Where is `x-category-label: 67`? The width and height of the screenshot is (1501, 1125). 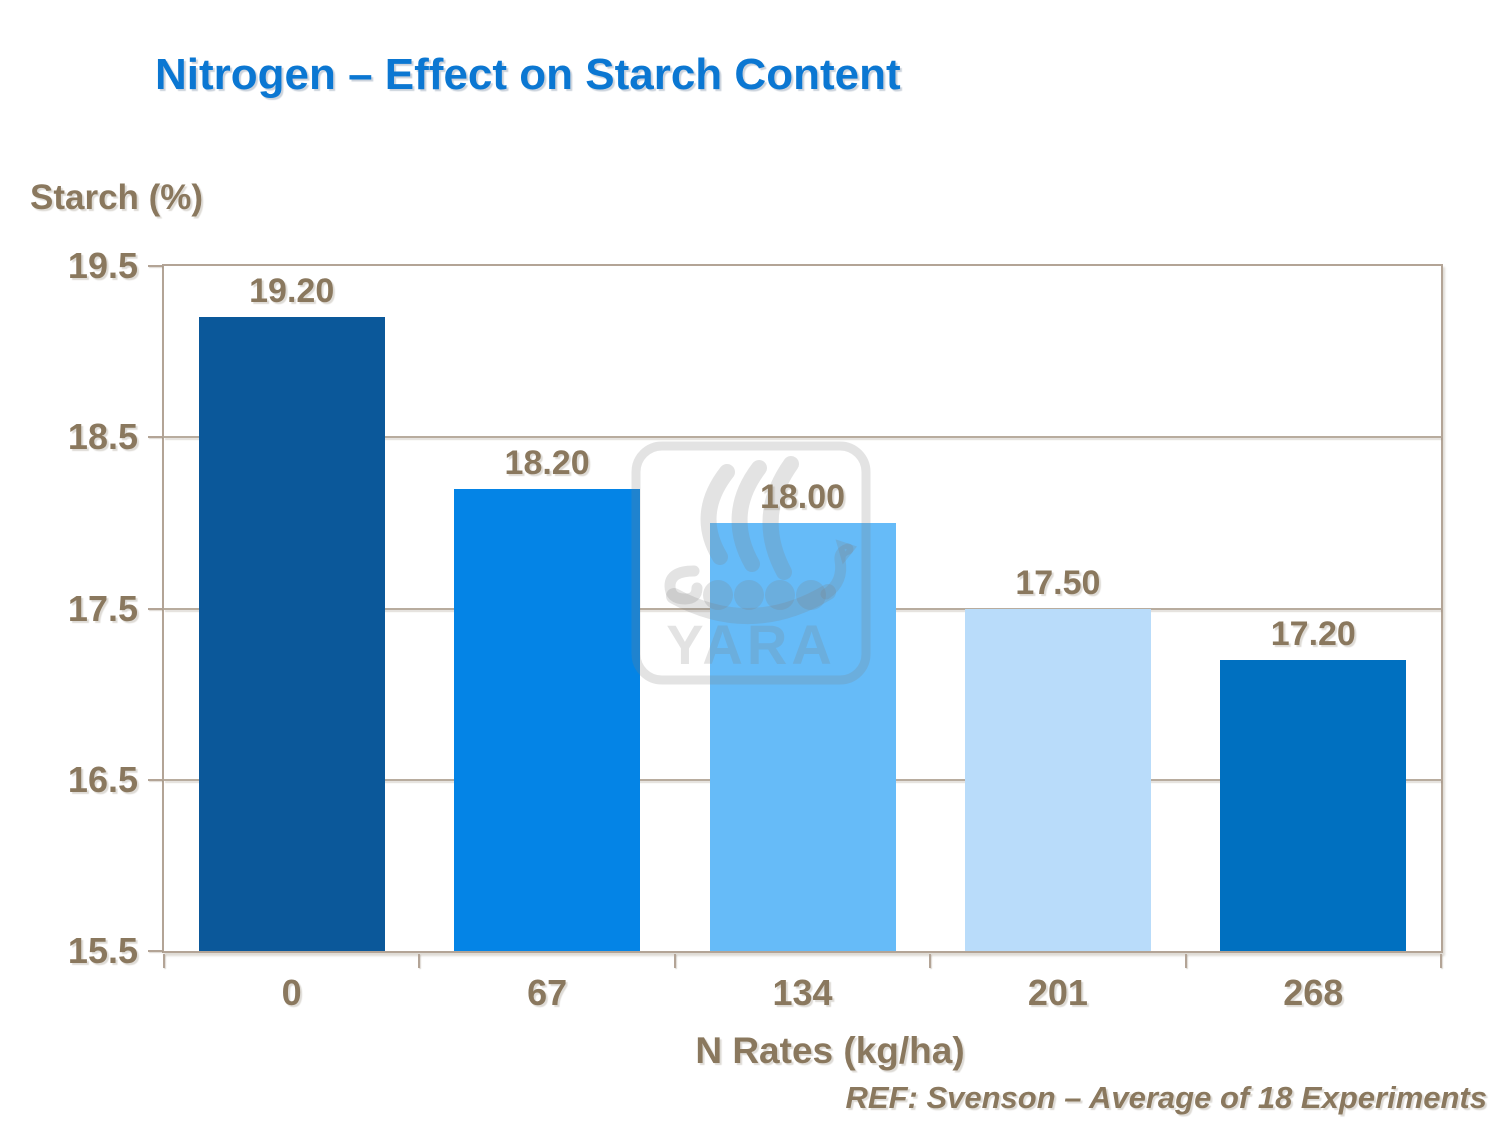 x-category-label: 67 is located at coordinates (547, 992).